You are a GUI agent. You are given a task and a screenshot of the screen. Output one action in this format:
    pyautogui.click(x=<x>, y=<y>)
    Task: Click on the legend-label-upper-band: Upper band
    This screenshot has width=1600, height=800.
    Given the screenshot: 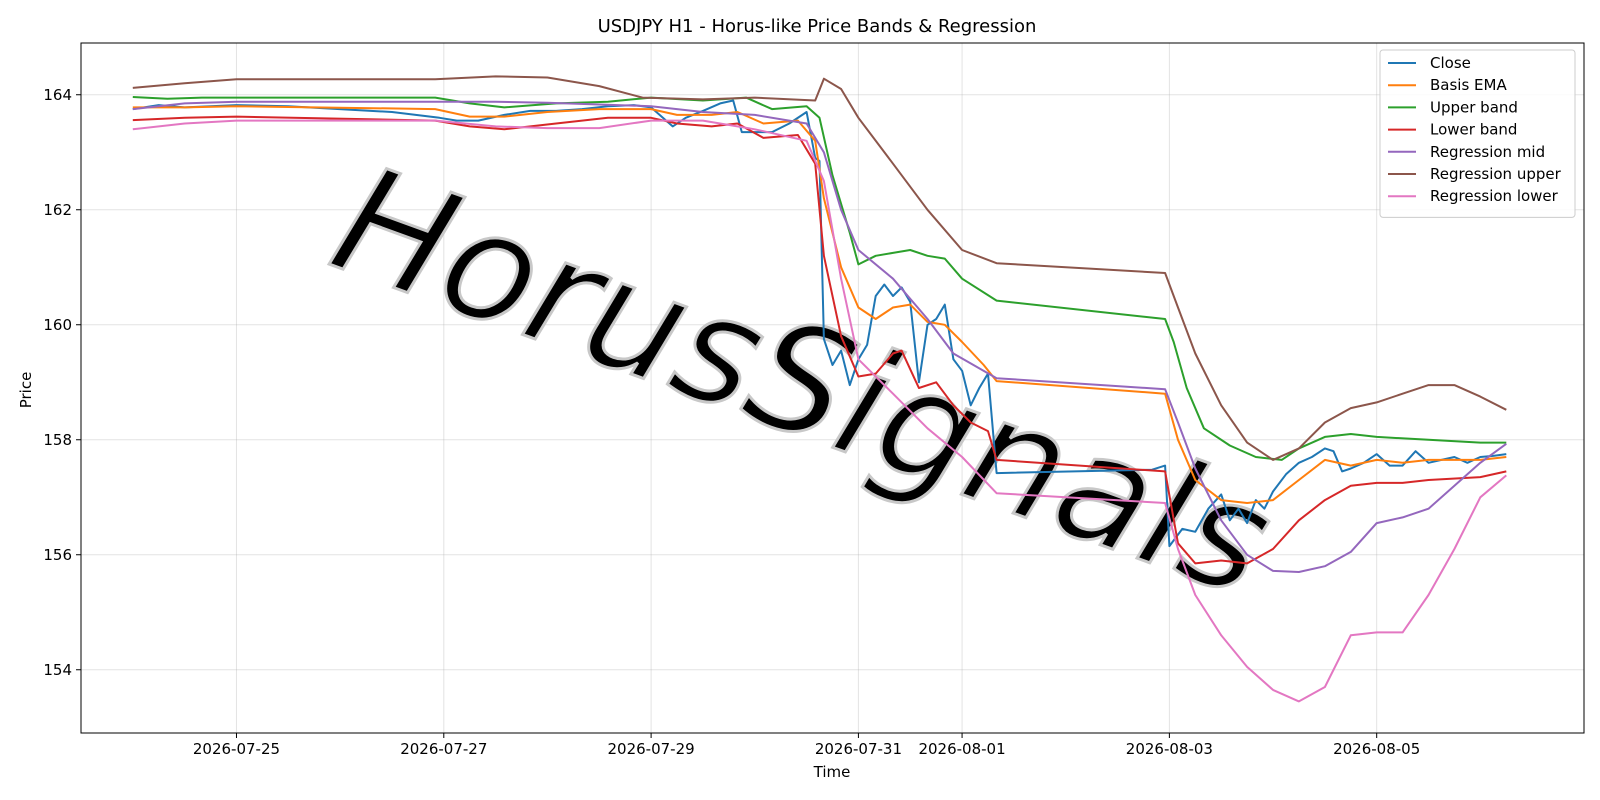 What is the action you would take?
    pyautogui.click(x=1474, y=107)
    